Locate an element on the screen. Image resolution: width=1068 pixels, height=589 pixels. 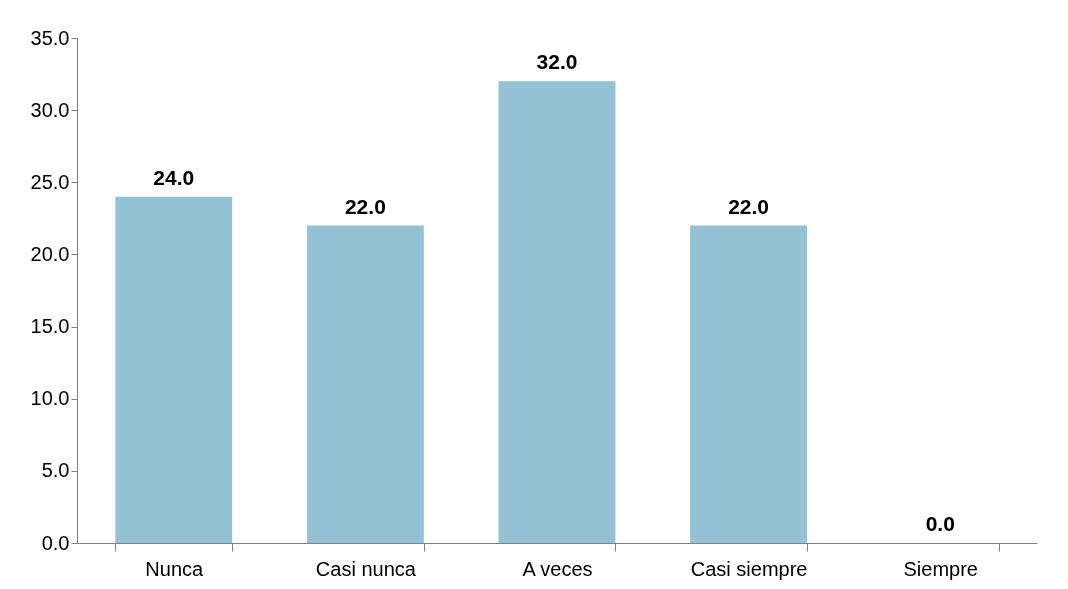
x-tick-label: Casi siempre is located at coordinates (749, 568).